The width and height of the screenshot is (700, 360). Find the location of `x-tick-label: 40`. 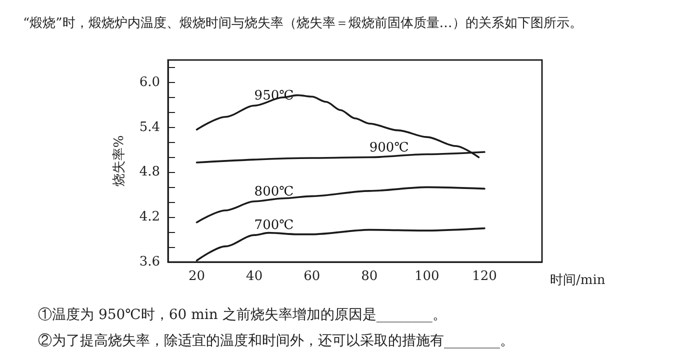

x-tick-label: 40 is located at coordinates (254, 276).